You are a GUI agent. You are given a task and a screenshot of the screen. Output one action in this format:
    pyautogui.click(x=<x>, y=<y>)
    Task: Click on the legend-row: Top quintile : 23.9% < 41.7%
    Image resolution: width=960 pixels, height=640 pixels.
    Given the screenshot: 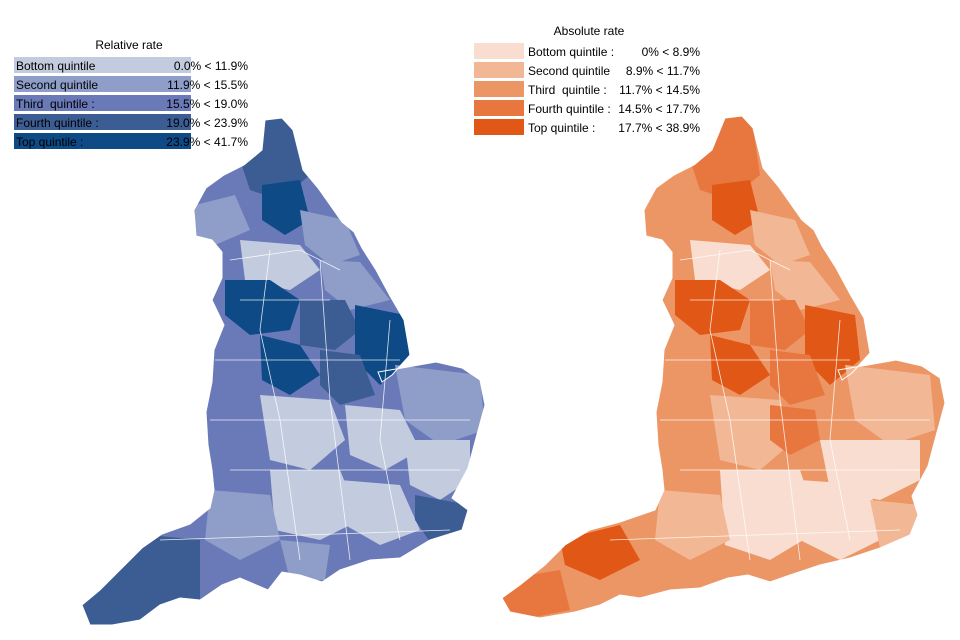 What is the action you would take?
    pyautogui.click(x=134, y=142)
    